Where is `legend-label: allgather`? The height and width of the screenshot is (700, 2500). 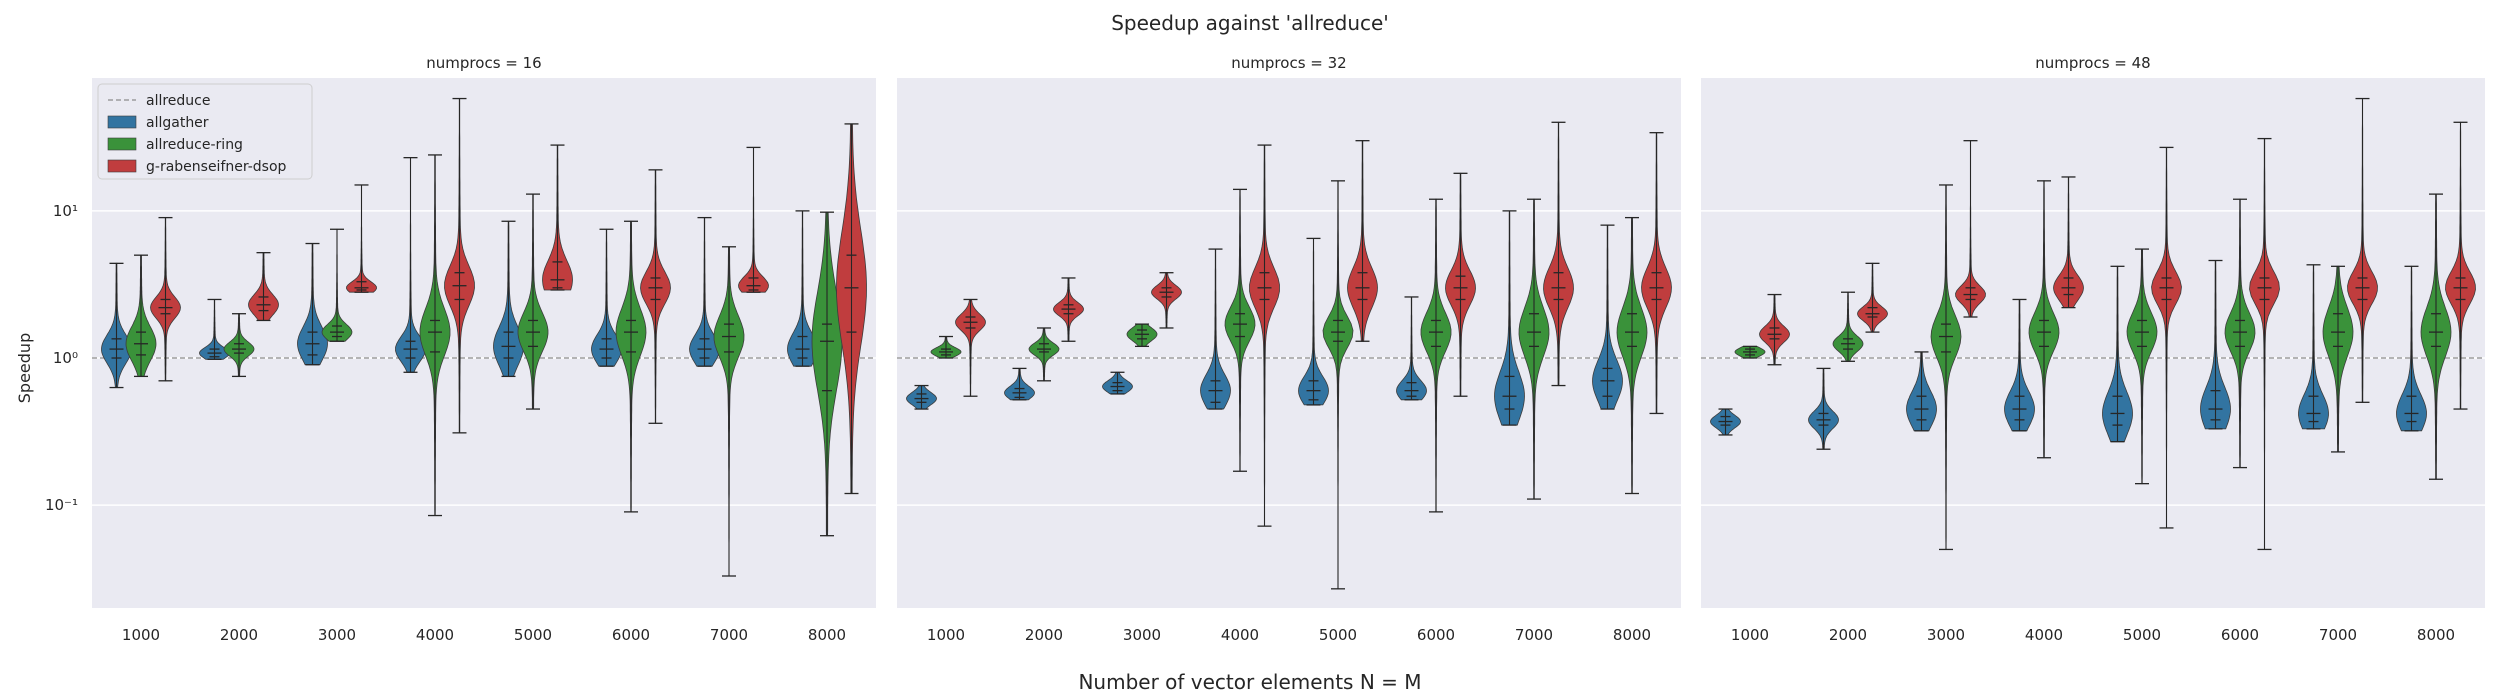
legend-label: allgather is located at coordinates (177, 123).